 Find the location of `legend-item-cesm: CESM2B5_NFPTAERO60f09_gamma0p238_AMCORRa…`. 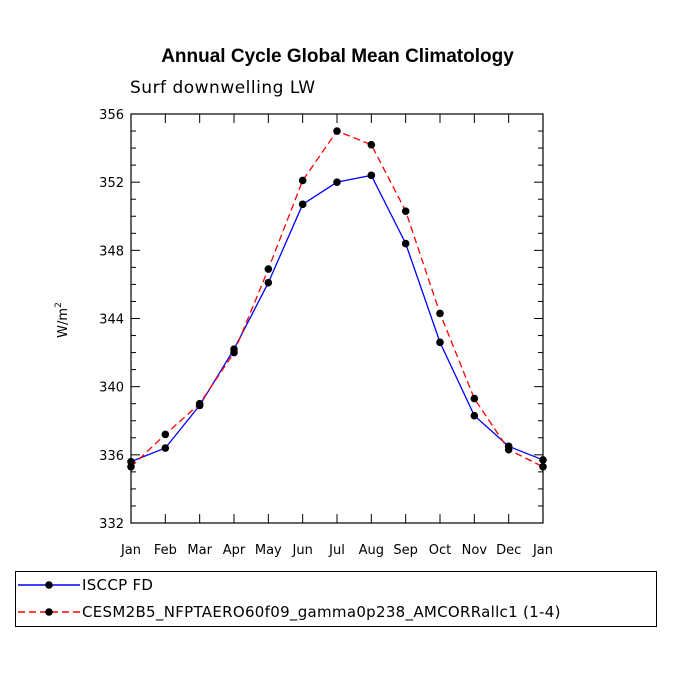

legend-item-cesm: CESM2B5_NFPTAERO60f09_gamma0p238_AMCORRa… is located at coordinates (288, 612).